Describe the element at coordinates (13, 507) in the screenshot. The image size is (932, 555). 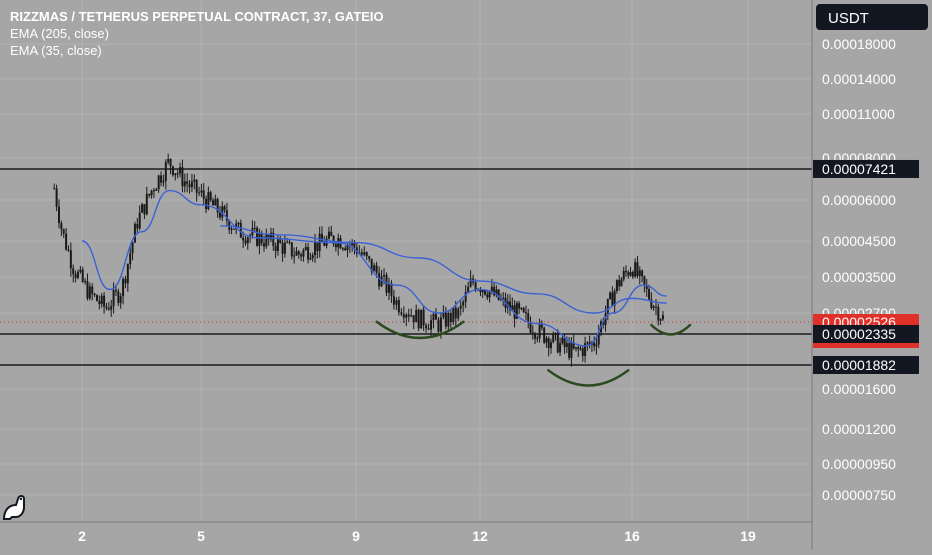
I see `dino-logo-icon` at that location.